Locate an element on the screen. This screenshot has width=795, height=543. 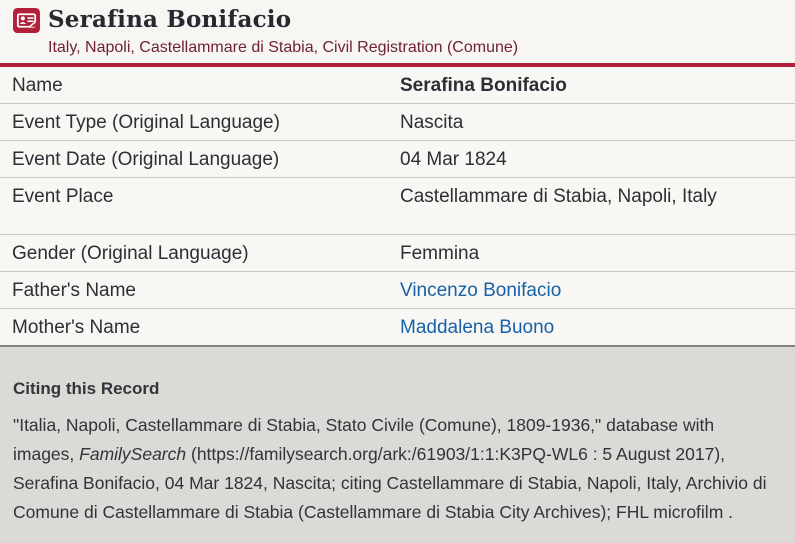
accent-divider-bar is located at coordinates (397, 65).